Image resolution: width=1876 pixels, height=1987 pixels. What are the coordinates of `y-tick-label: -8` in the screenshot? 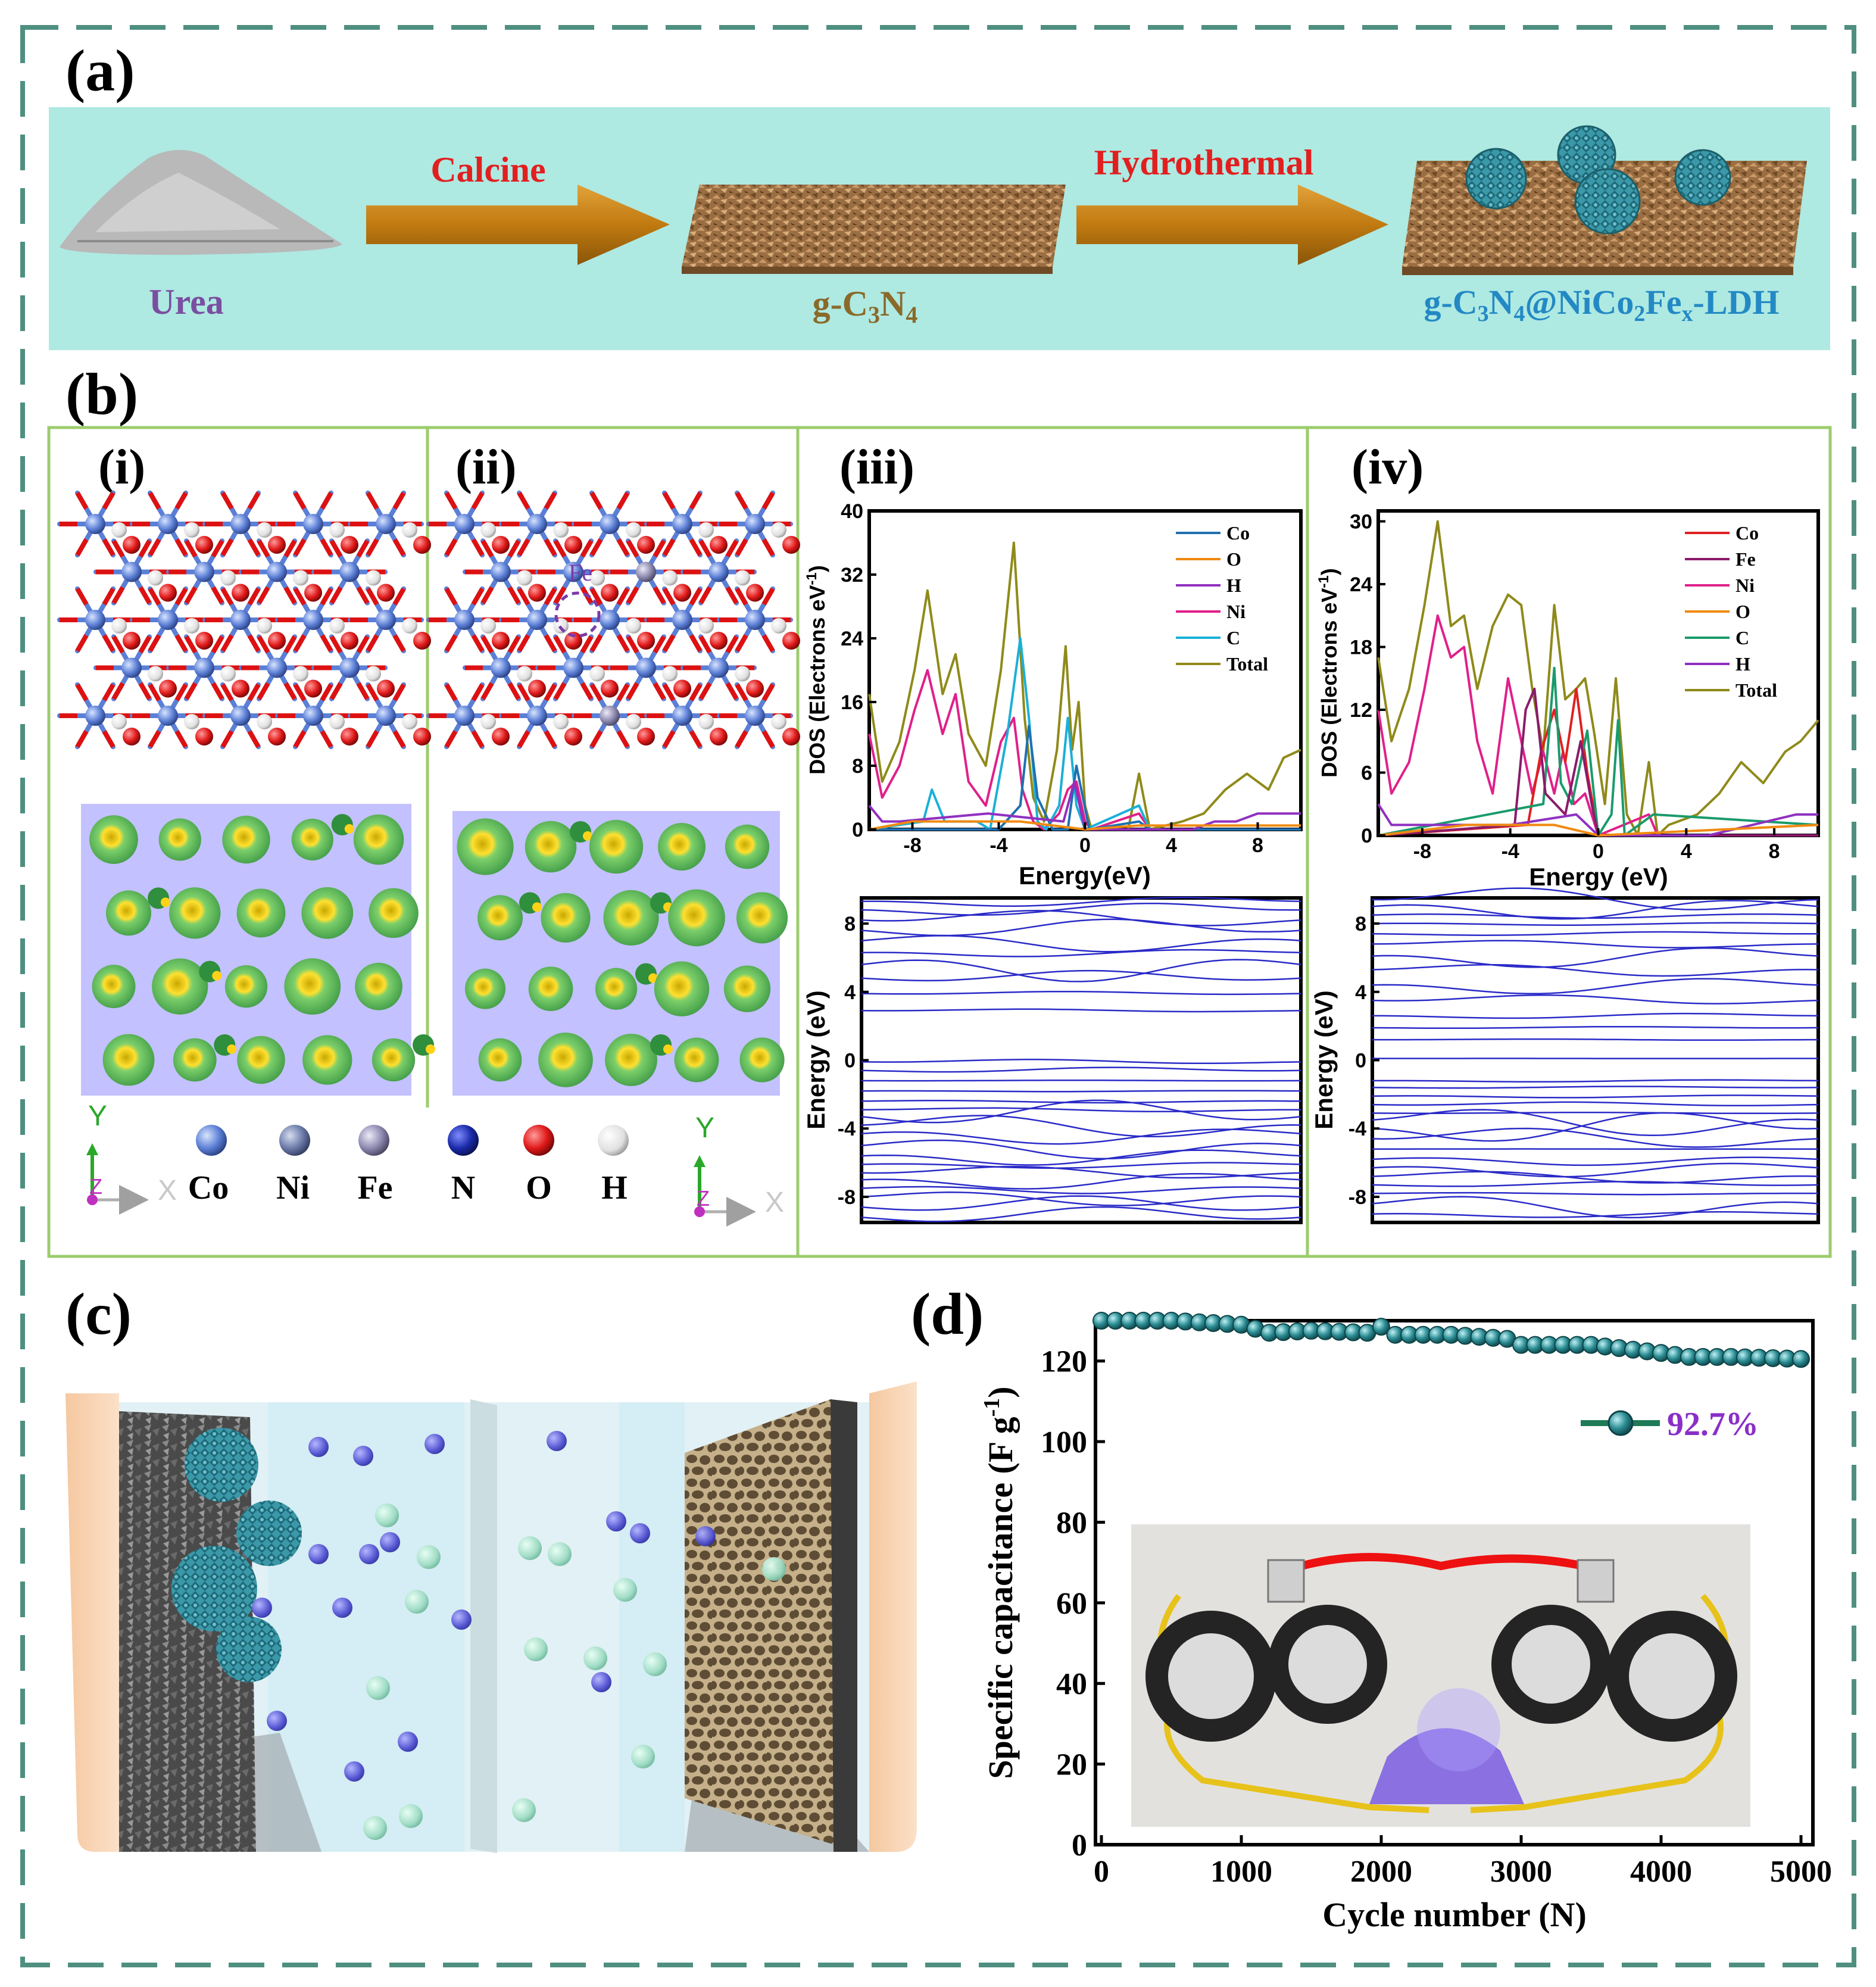 It's located at (1357, 1197).